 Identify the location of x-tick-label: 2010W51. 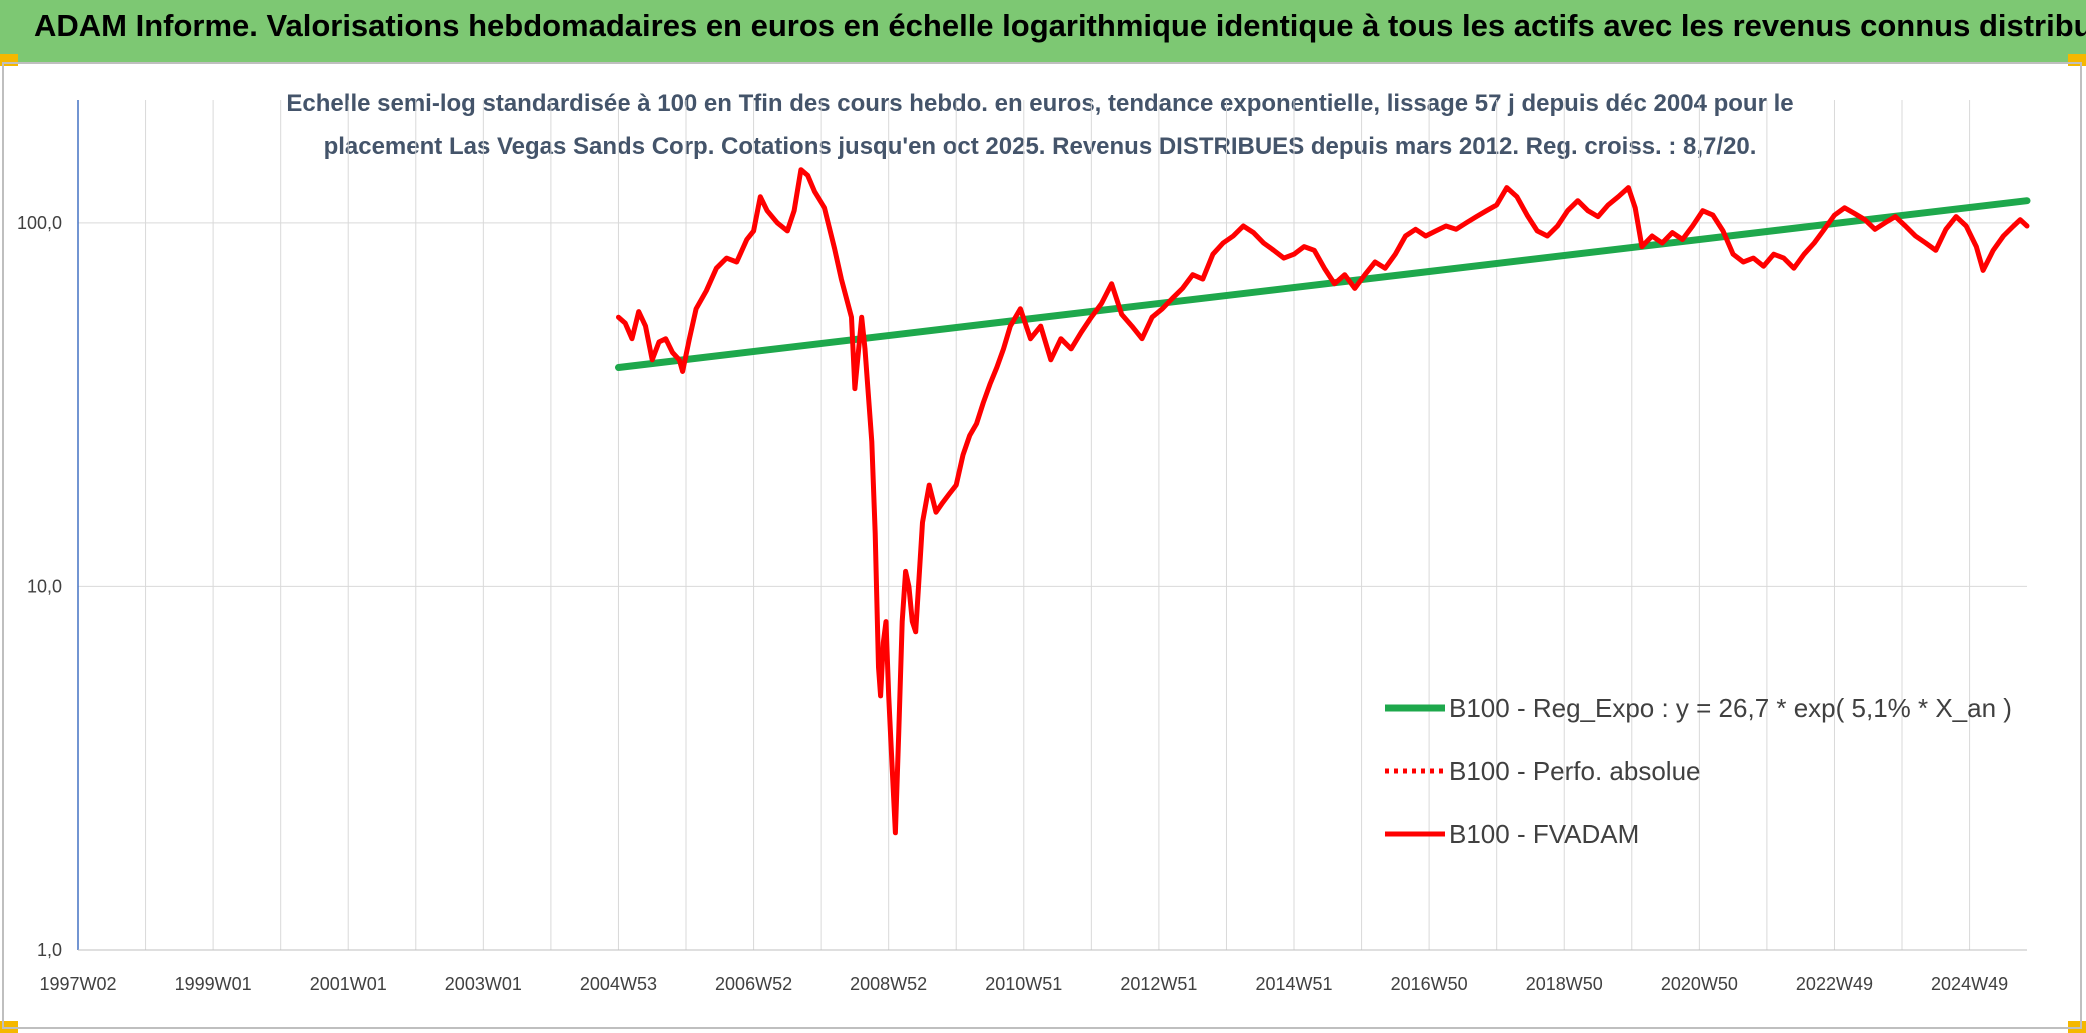
(1023, 984).